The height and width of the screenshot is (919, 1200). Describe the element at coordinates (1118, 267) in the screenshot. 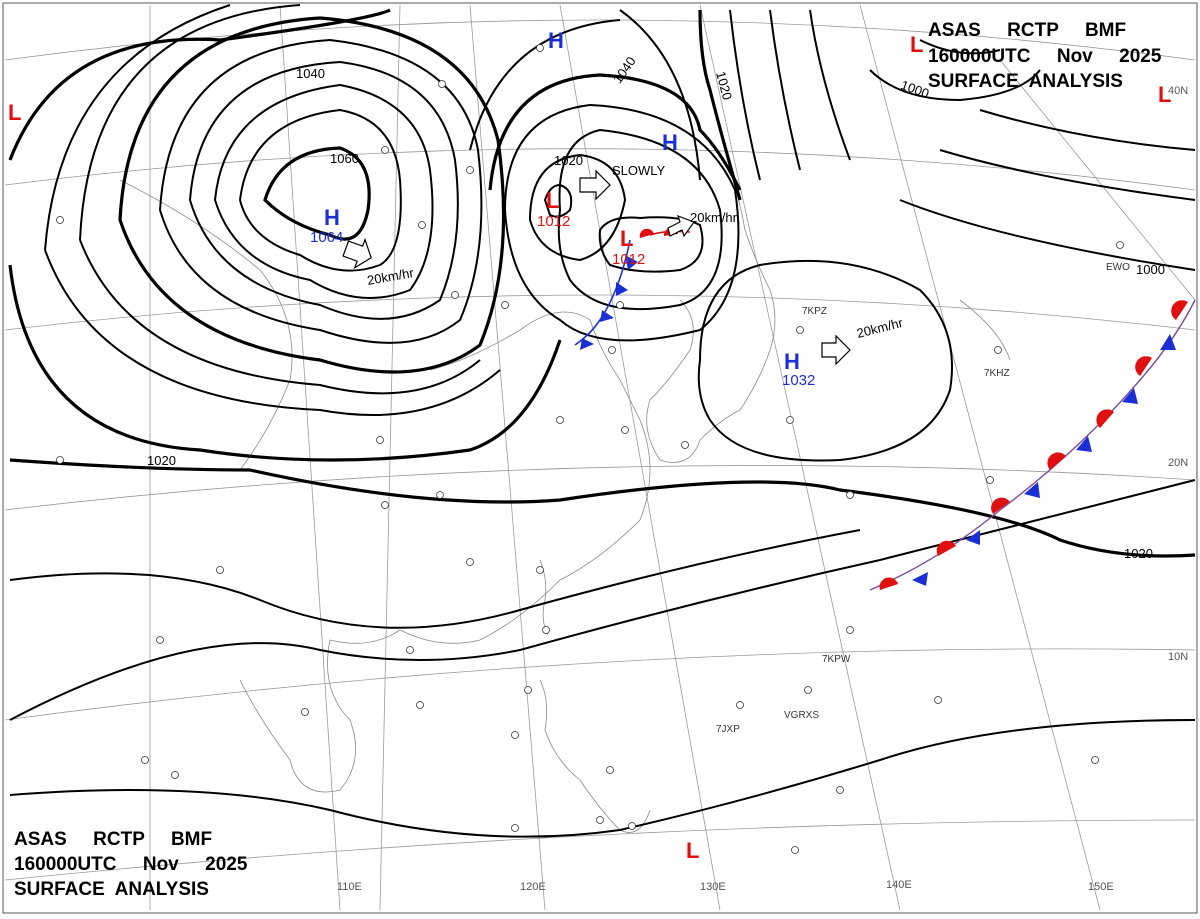

I see `station-code: EWO` at that location.